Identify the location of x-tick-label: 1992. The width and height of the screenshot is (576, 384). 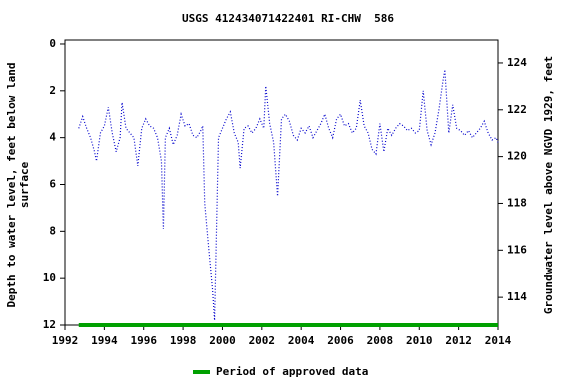
(65, 340).